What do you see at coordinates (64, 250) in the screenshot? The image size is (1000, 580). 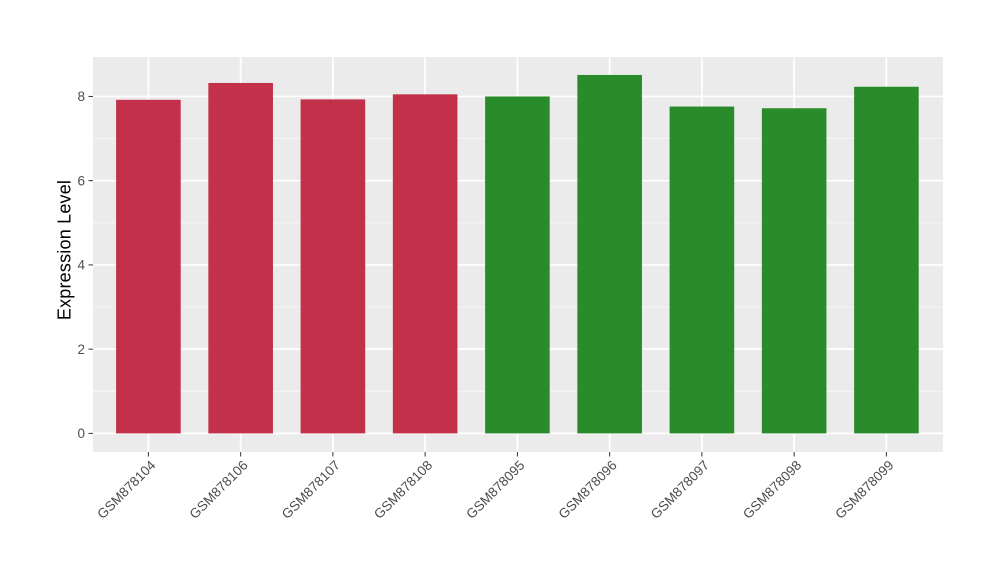 I see `y-axis-title: Expression Level` at bounding box center [64, 250].